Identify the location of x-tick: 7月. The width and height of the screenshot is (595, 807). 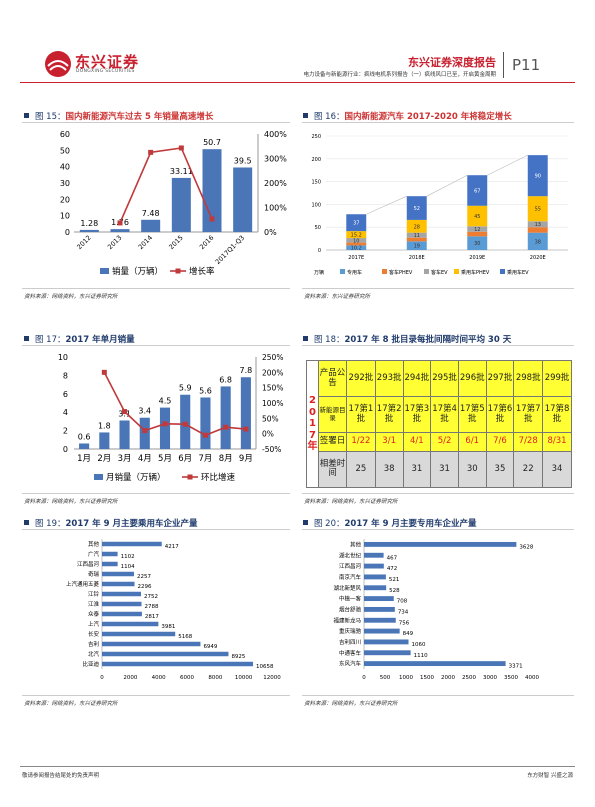
(205, 459).